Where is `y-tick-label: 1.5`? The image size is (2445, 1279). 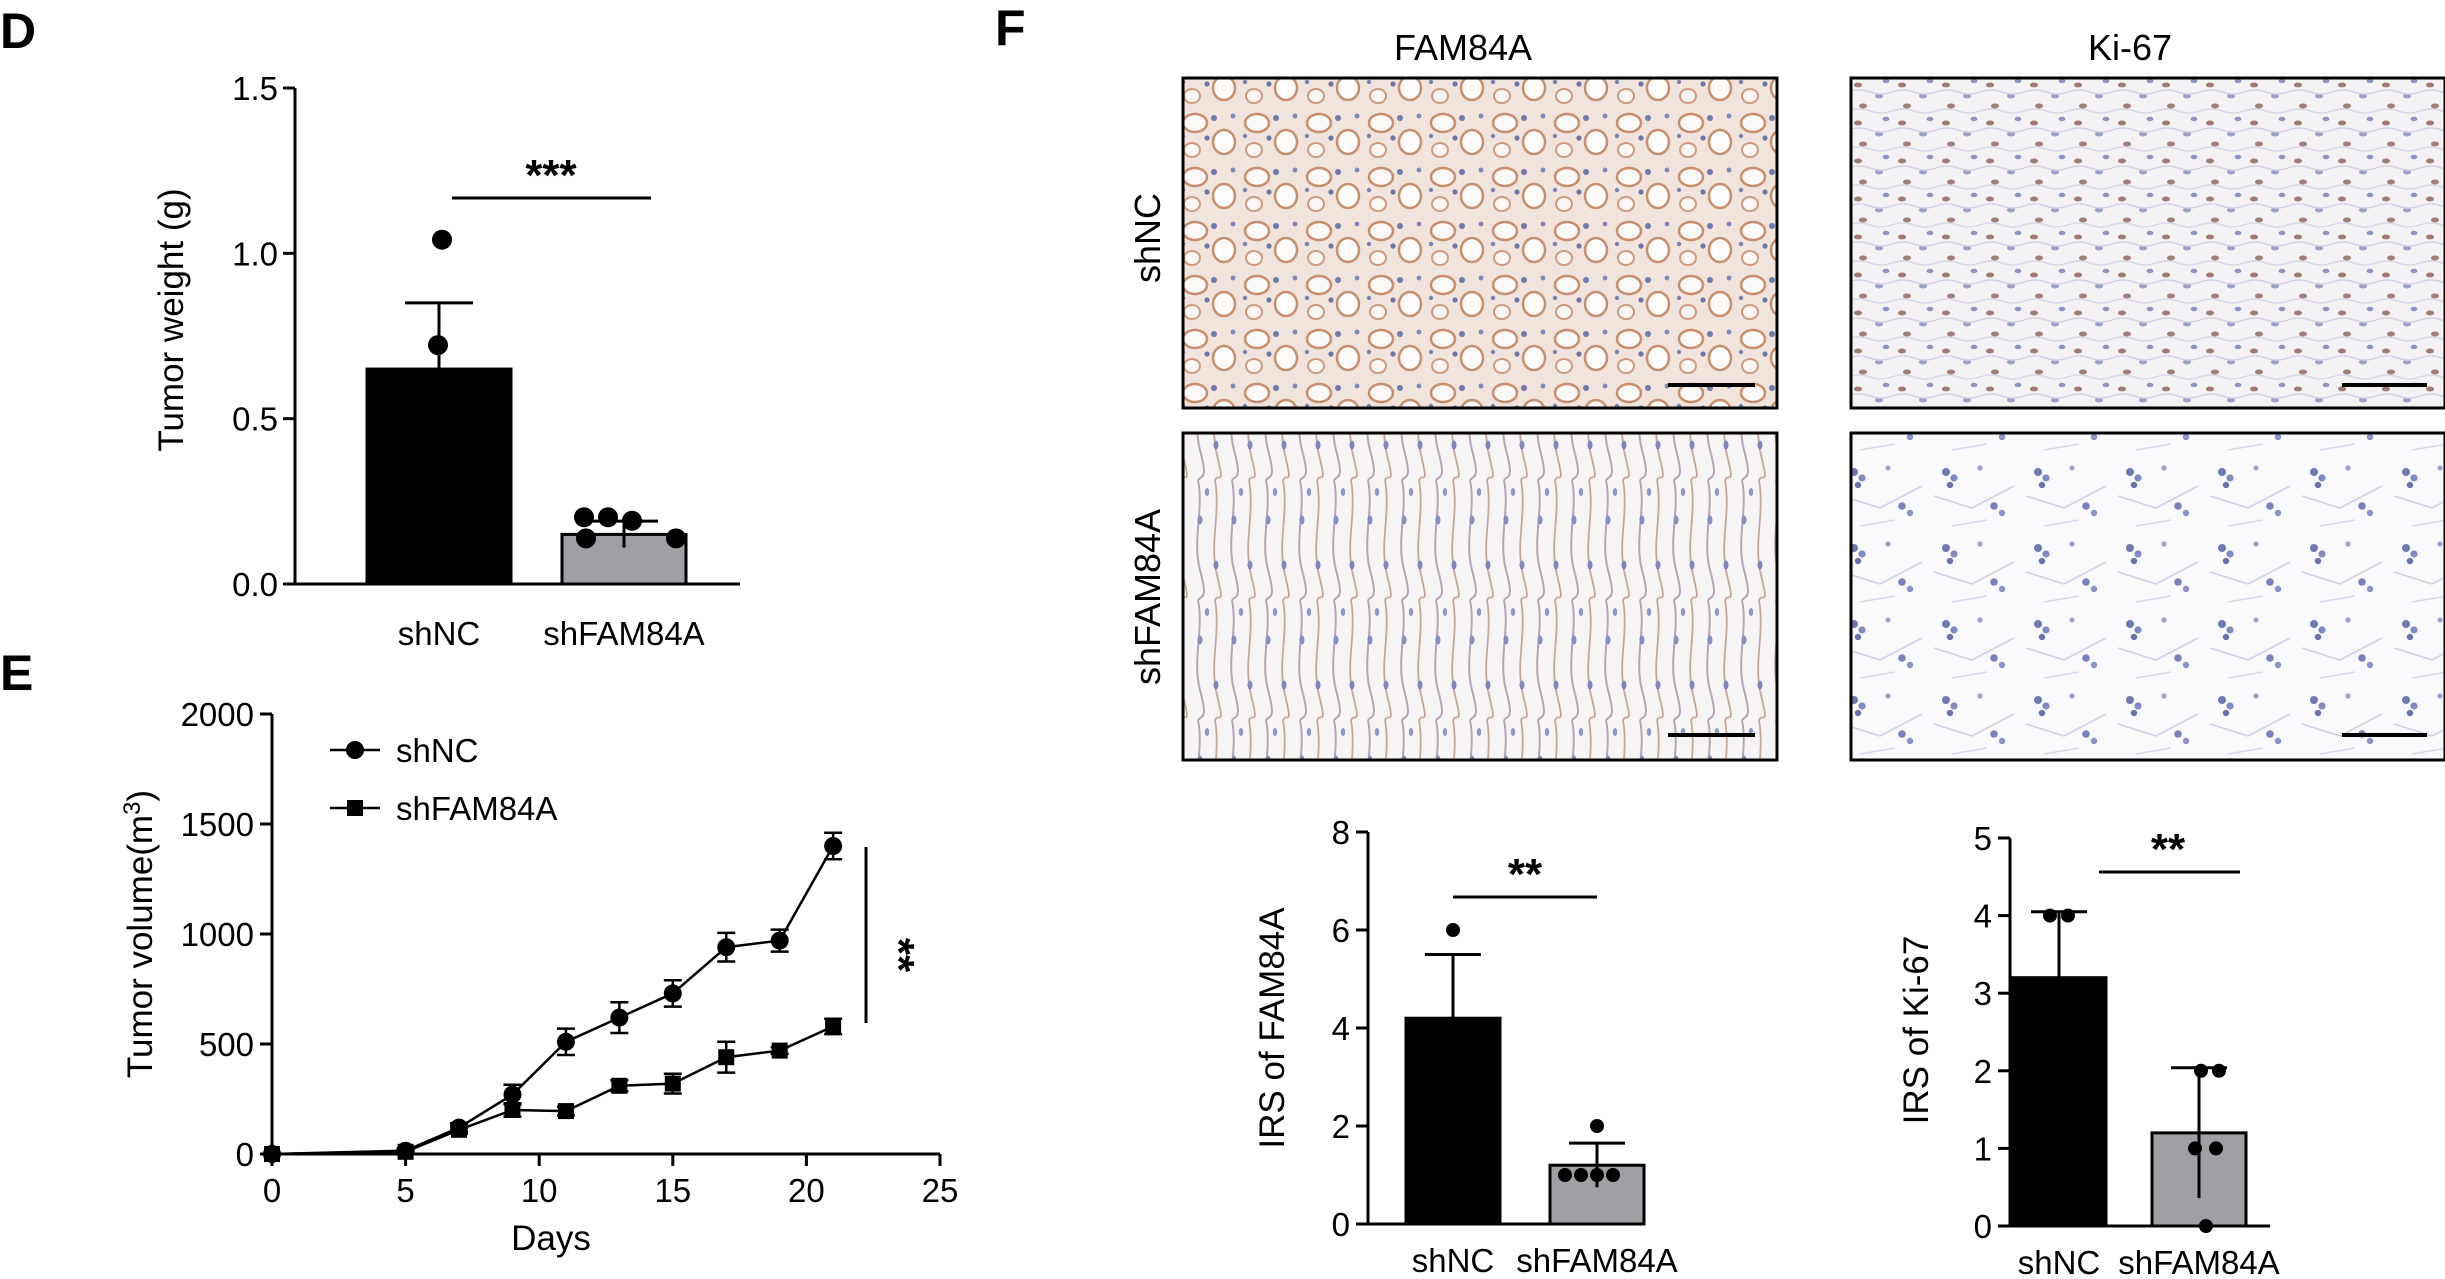 y-tick-label: 1.5 is located at coordinates (255, 88).